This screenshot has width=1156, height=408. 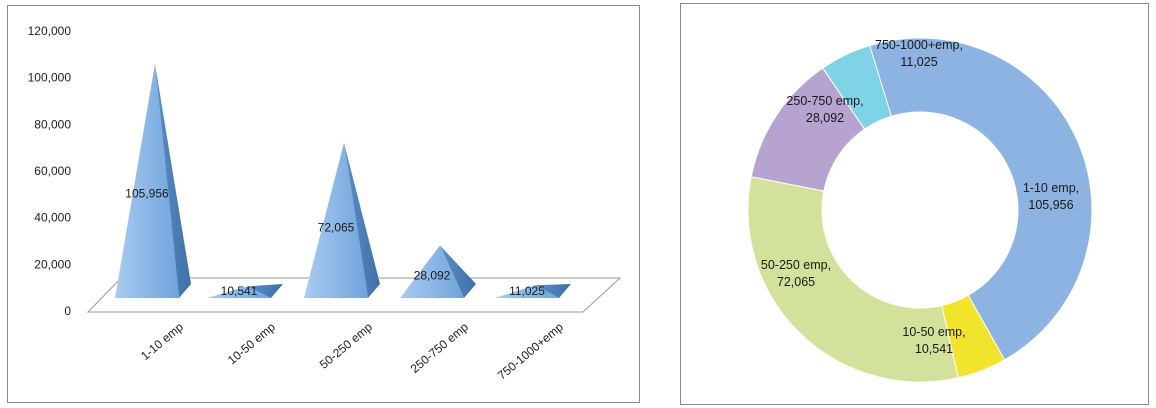 I want to click on x-category-label: 250-750 emp, so click(x=439, y=348).